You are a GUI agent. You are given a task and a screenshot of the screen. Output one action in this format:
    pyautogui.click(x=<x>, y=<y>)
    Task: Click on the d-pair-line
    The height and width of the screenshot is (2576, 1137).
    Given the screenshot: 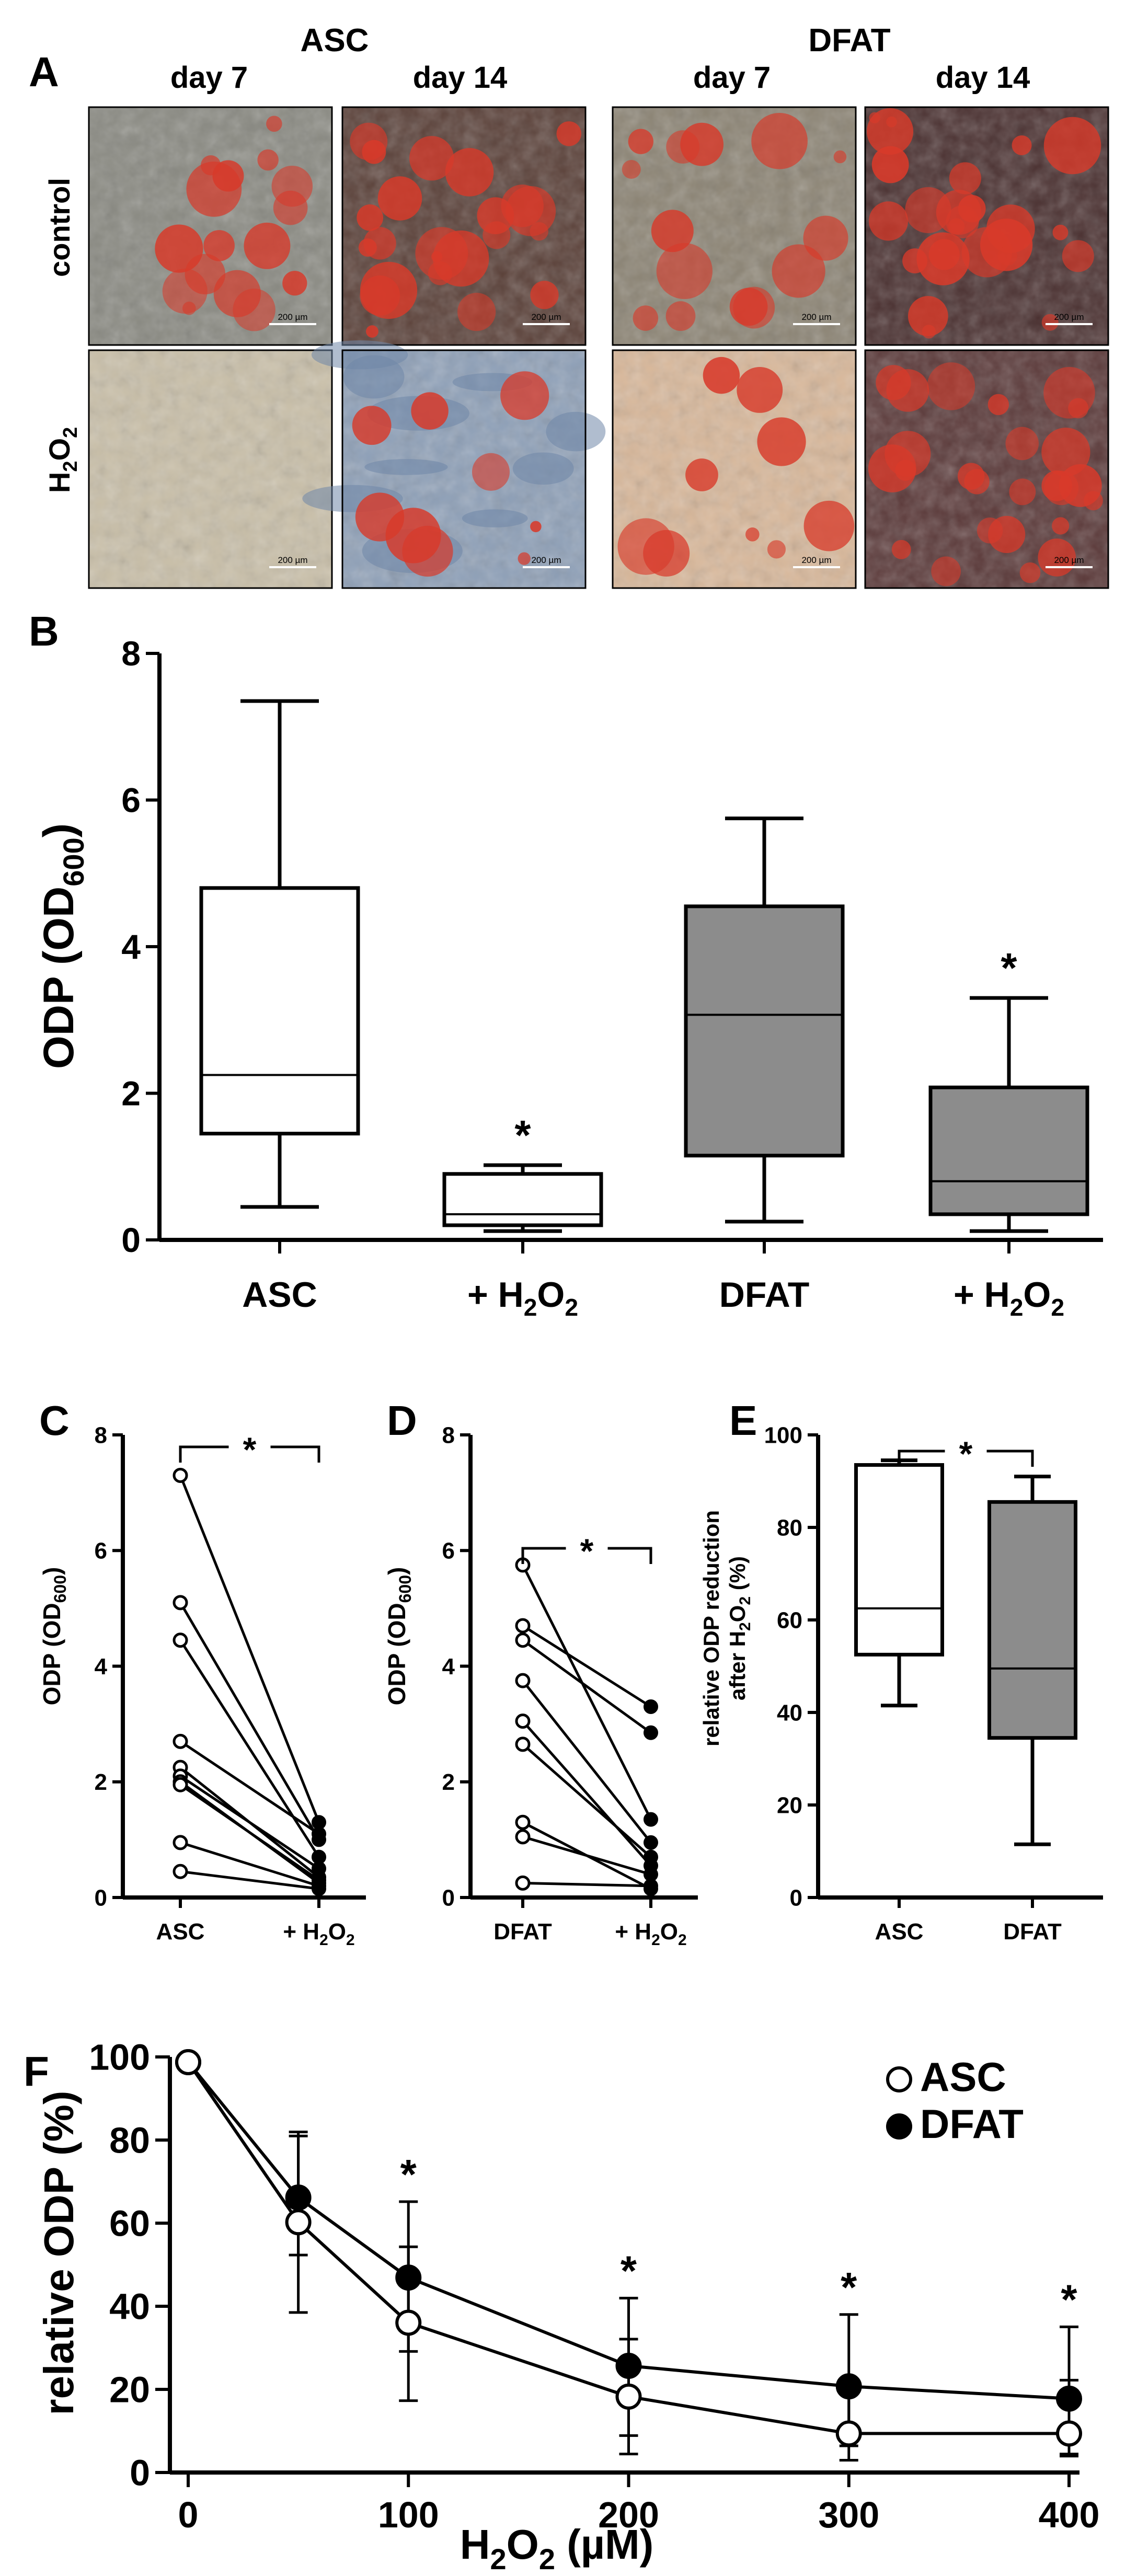 What is the action you would take?
    pyautogui.click(x=587, y=1666)
    